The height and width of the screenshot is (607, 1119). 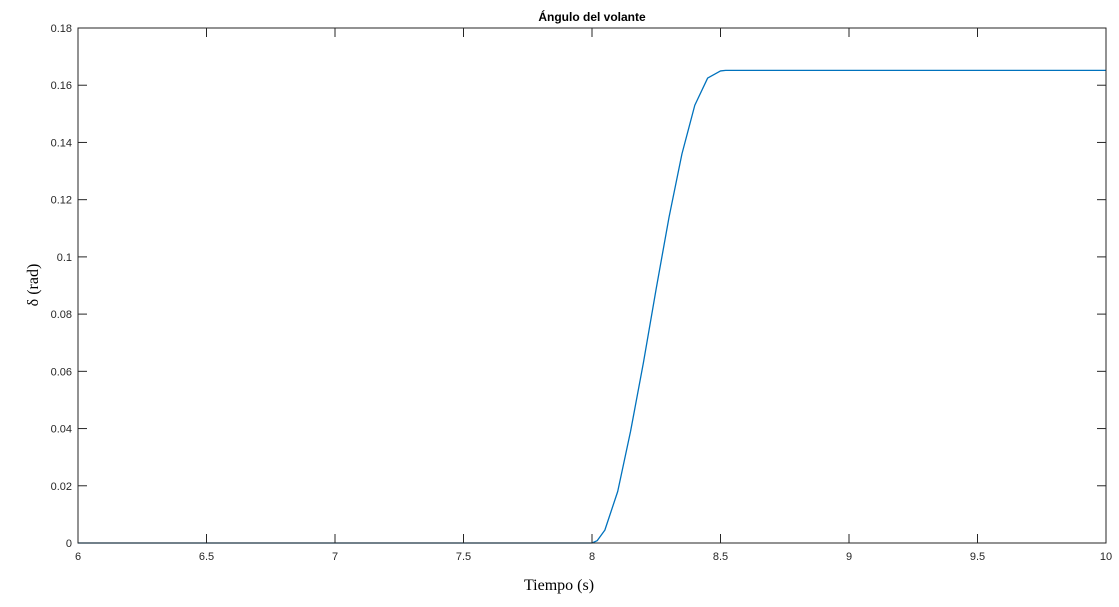 What do you see at coordinates (69, 544) in the screenshot?
I see `y-tick-label: 0` at bounding box center [69, 544].